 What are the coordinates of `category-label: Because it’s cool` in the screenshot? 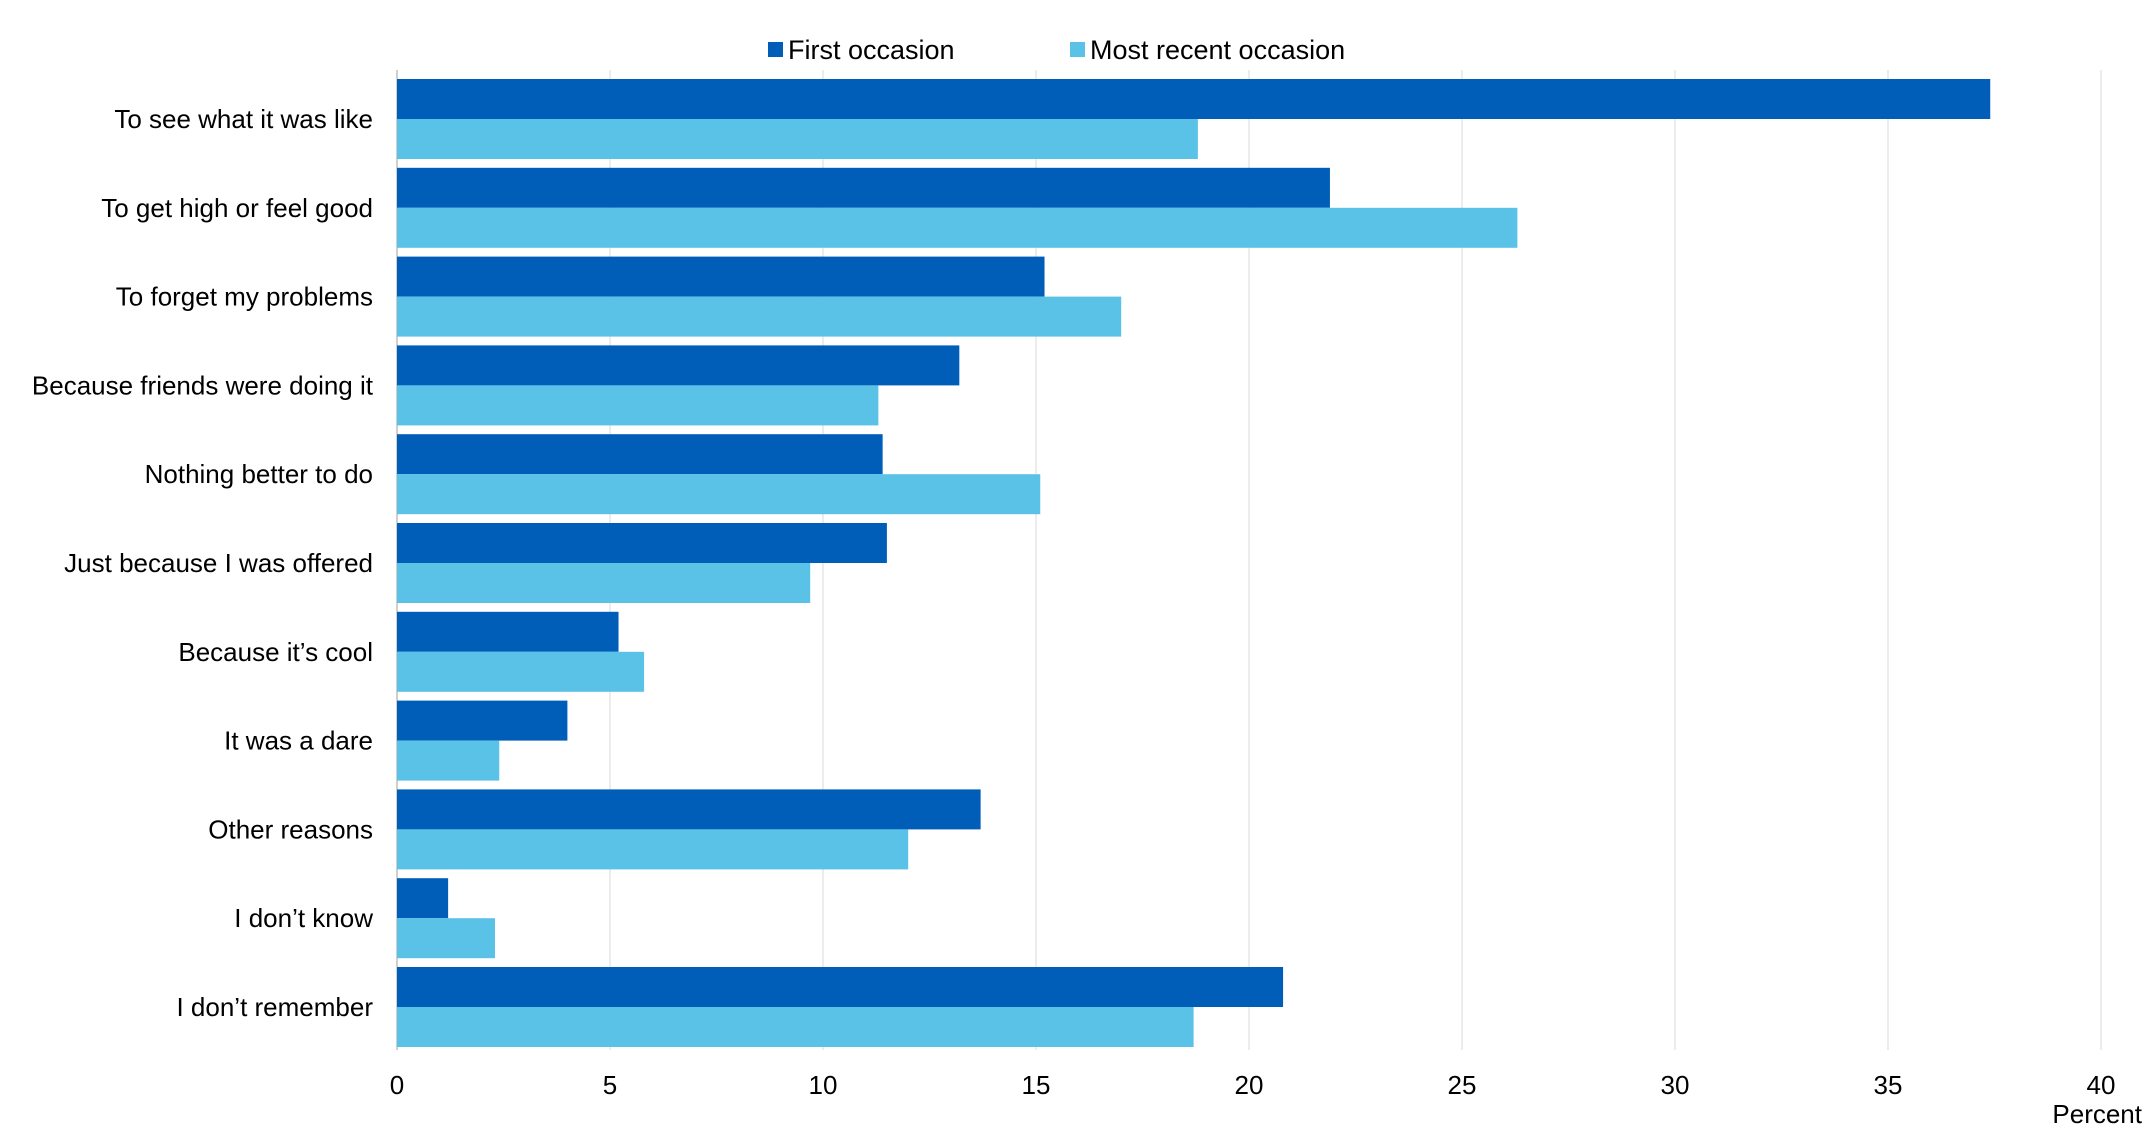 It's located at (275, 652).